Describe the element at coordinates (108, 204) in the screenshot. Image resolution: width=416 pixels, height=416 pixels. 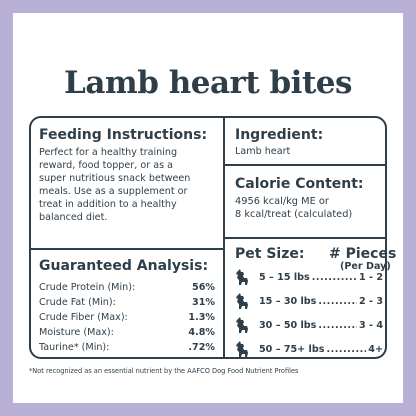
I see `feeding-line: treat in addition to a healthy` at that location.